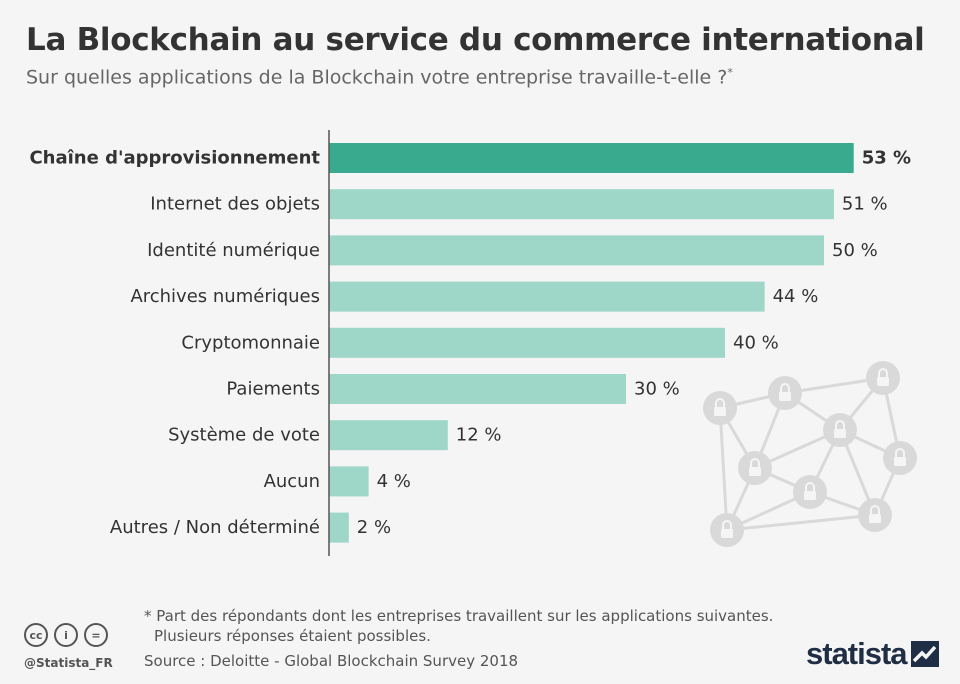 The image size is (960, 684). What do you see at coordinates (36, 635) in the screenshot?
I see `cc-icon: cc` at bounding box center [36, 635].